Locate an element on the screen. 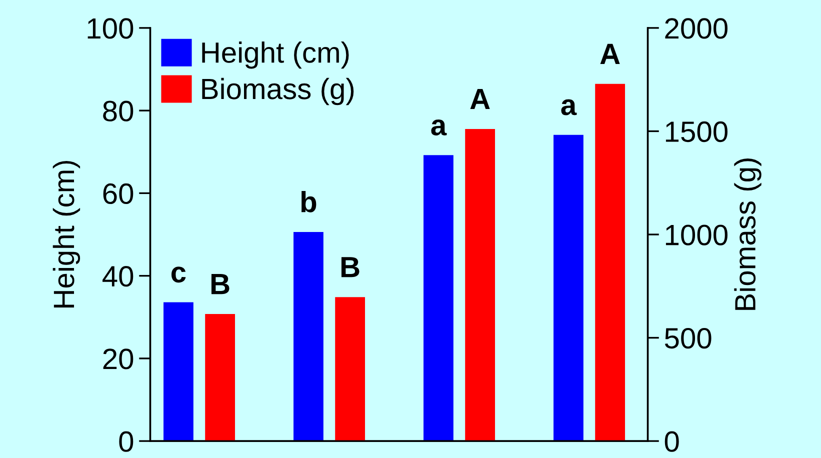 Image resolution: width=821 pixels, height=458 pixels. y2-tick-label: 1500 is located at coordinates (697, 131).